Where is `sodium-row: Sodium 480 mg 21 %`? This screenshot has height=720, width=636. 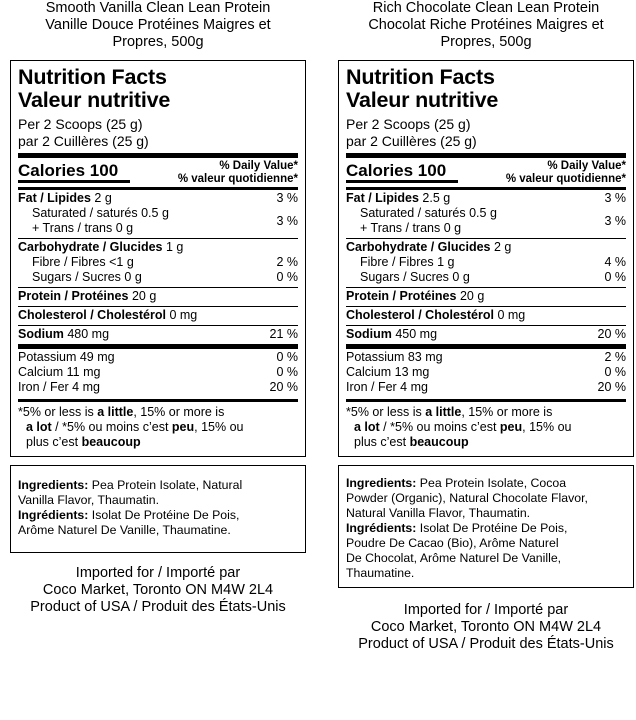 sodium-row: Sodium 480 mg 21 % is located at coordinates (158, 334).